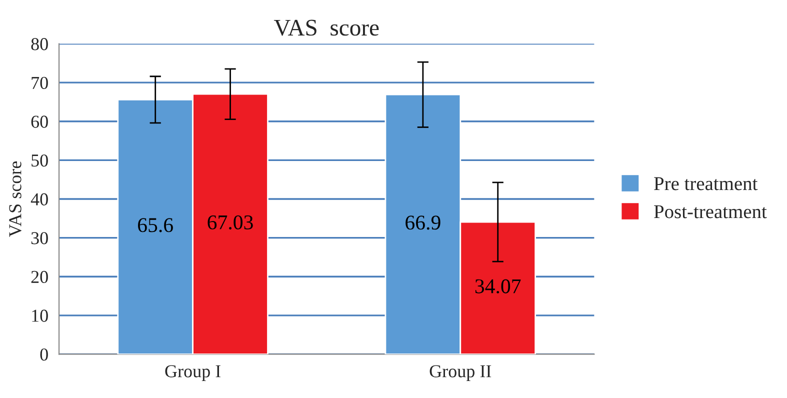  What do you see at coordinates (39, 238) in the screenshot?
I see `y-tick-label: 30` at bounding box center [39, 238].